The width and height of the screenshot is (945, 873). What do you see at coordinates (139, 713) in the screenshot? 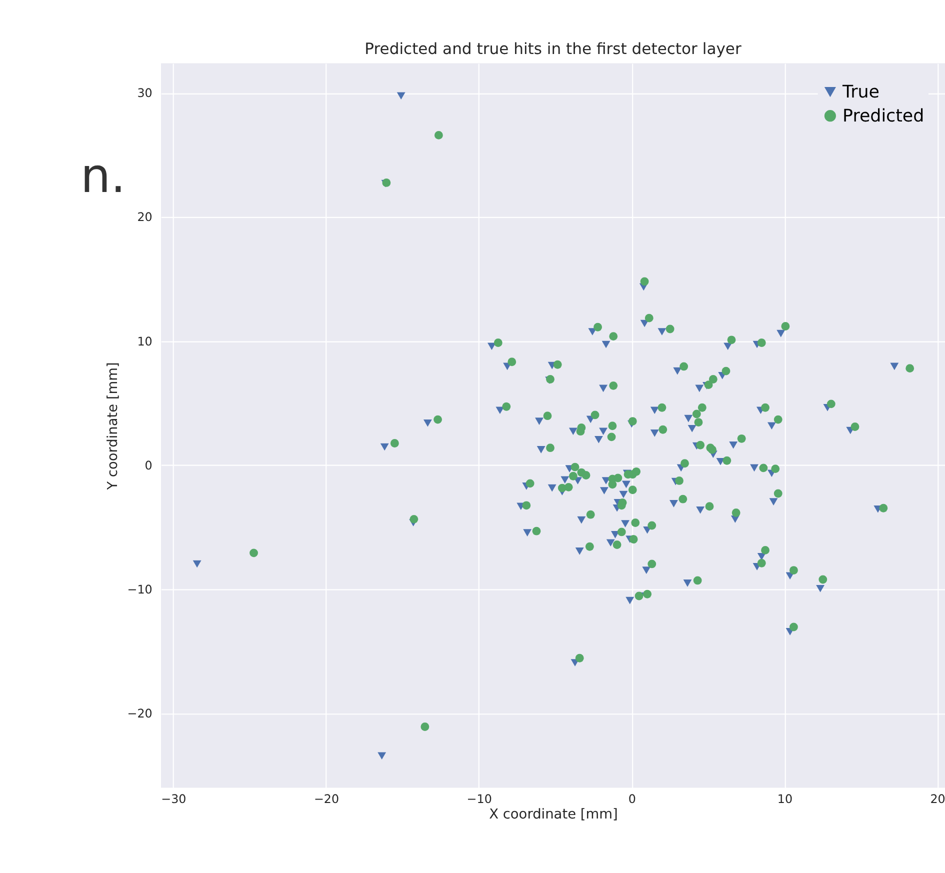
I see `y-tick-label: −20` at bounding box center [139, 713].